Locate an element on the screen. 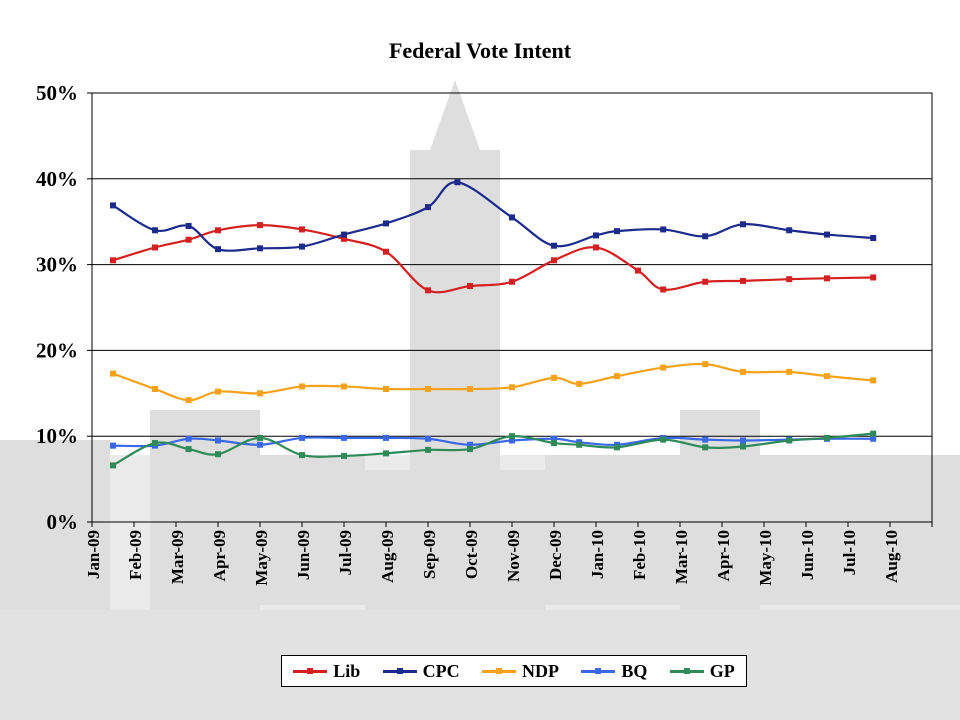  x-tick-label: Jun-09 is located at coordinates (303, 555).